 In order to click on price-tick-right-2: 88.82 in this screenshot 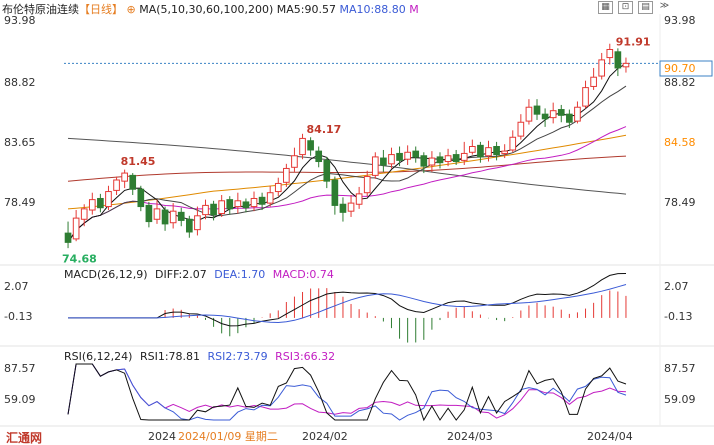, I will do `click(680, 82)`.